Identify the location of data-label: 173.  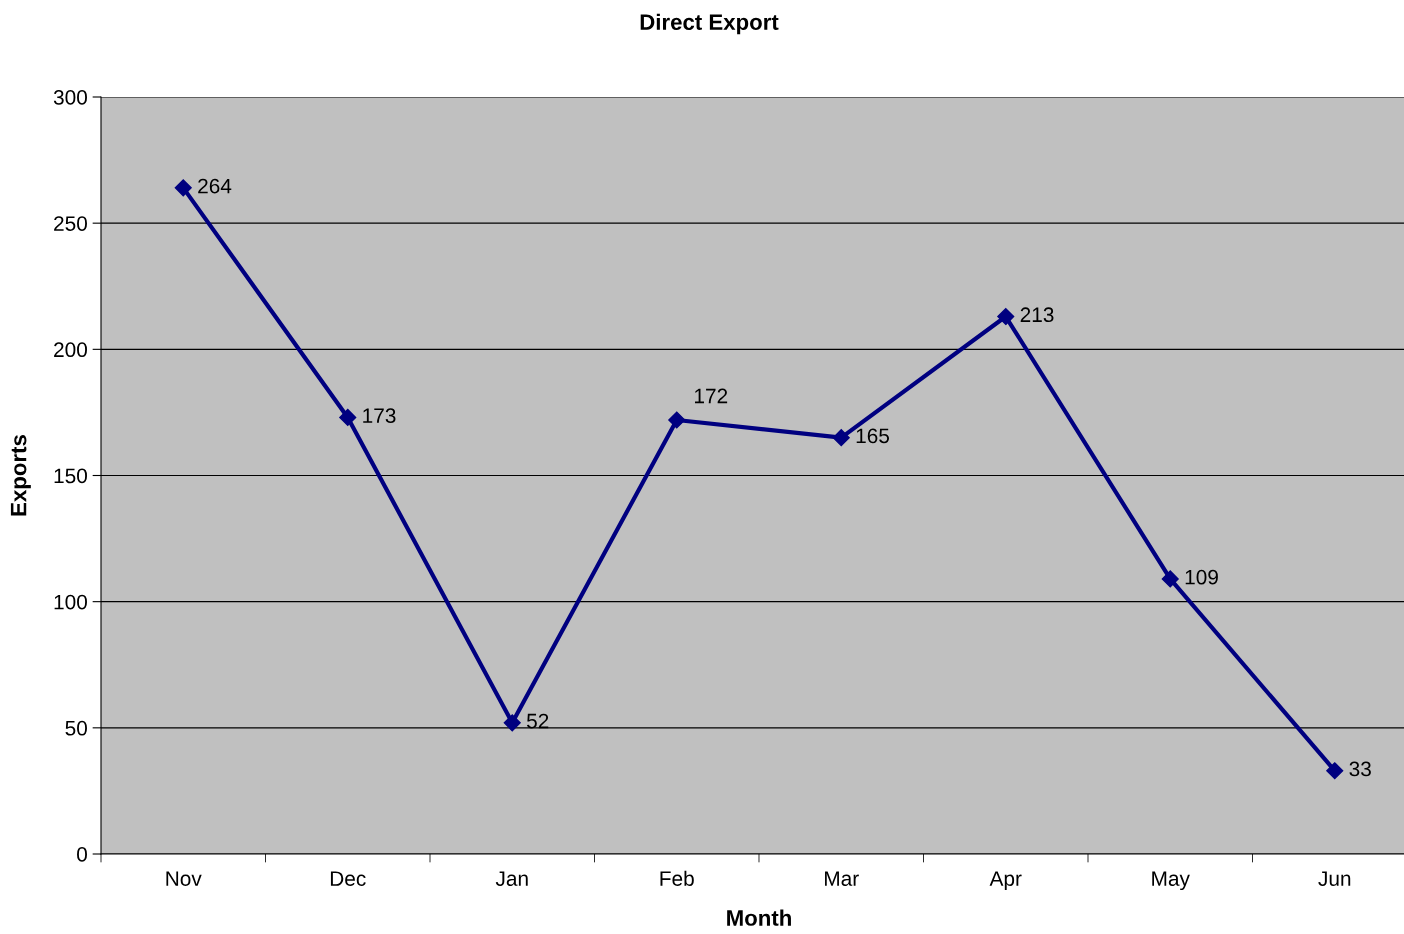
(379, 416).